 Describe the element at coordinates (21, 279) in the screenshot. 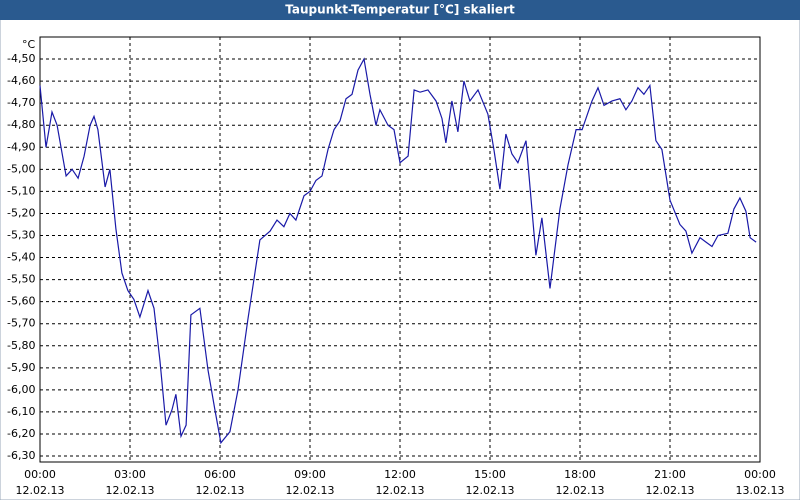

I see `y-tick-label: -5,50` at that location.